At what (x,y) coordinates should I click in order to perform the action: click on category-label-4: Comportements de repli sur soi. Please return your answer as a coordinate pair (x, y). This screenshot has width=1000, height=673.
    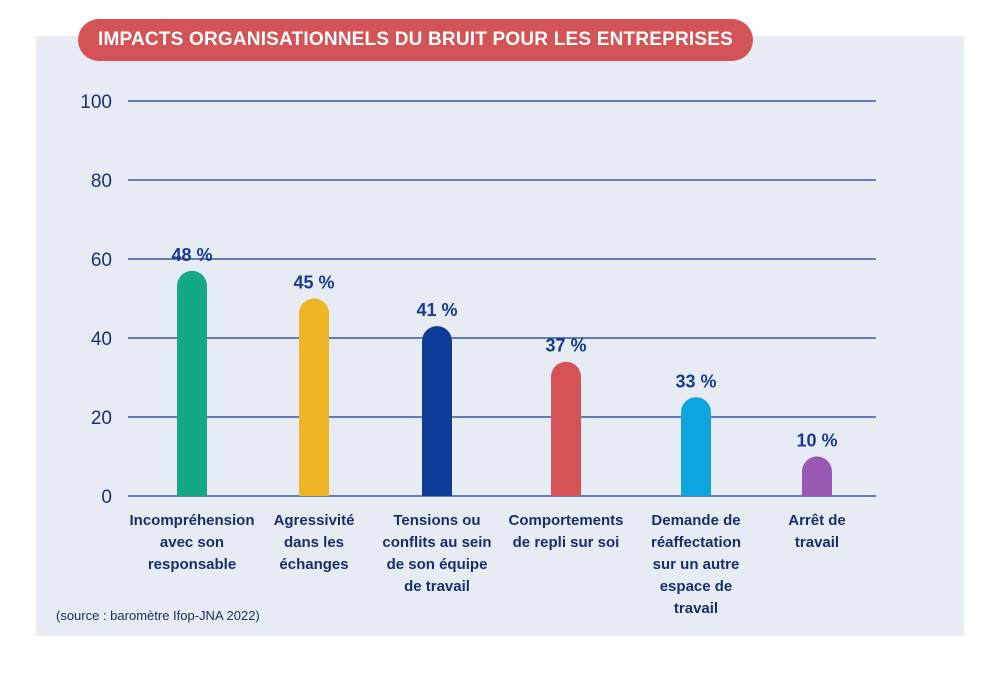
    Looking at the image, I should click on (565, 531).